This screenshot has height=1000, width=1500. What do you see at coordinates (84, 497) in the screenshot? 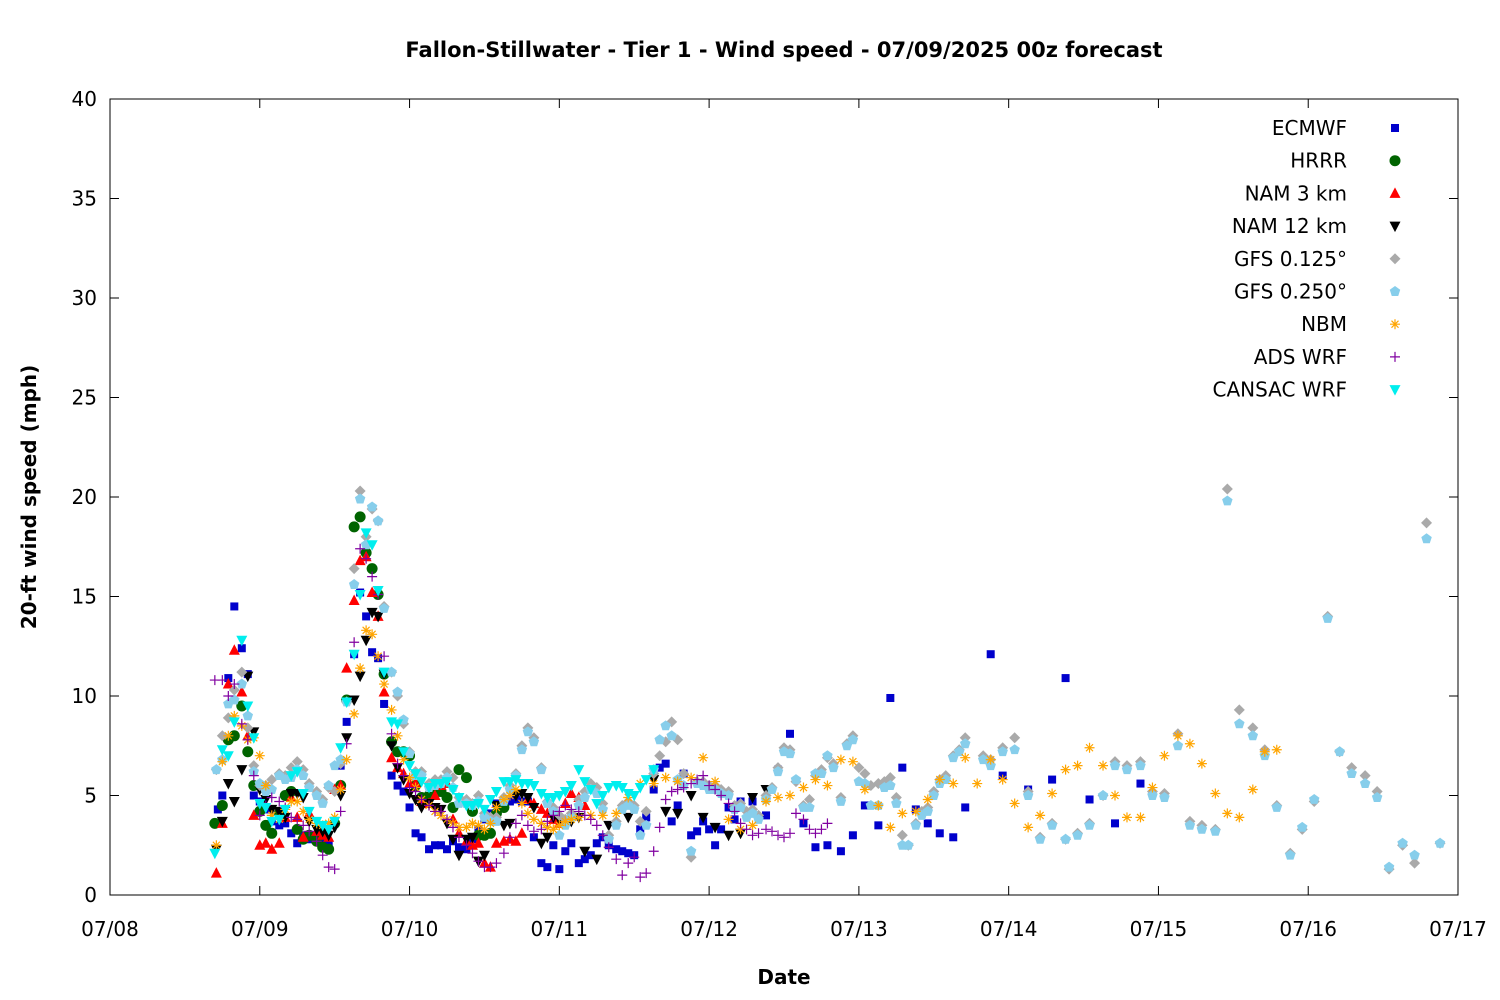
I see `y-tick-label: 20` at bounding box center [84, 497].